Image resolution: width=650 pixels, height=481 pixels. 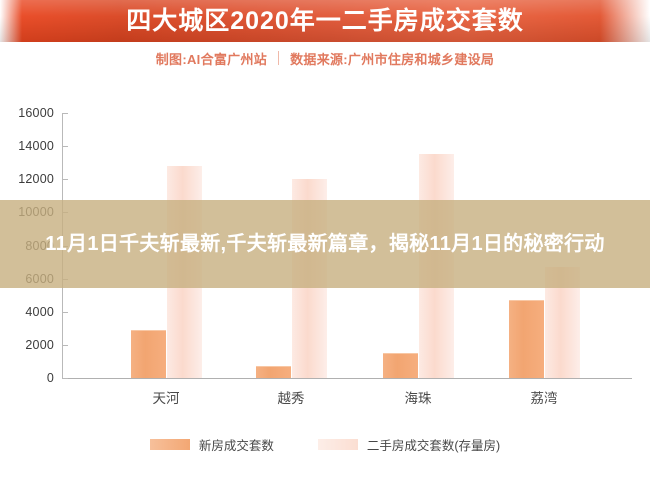 I want to click on x-axis-label-天河: 天河, so click(x=166, y=398).